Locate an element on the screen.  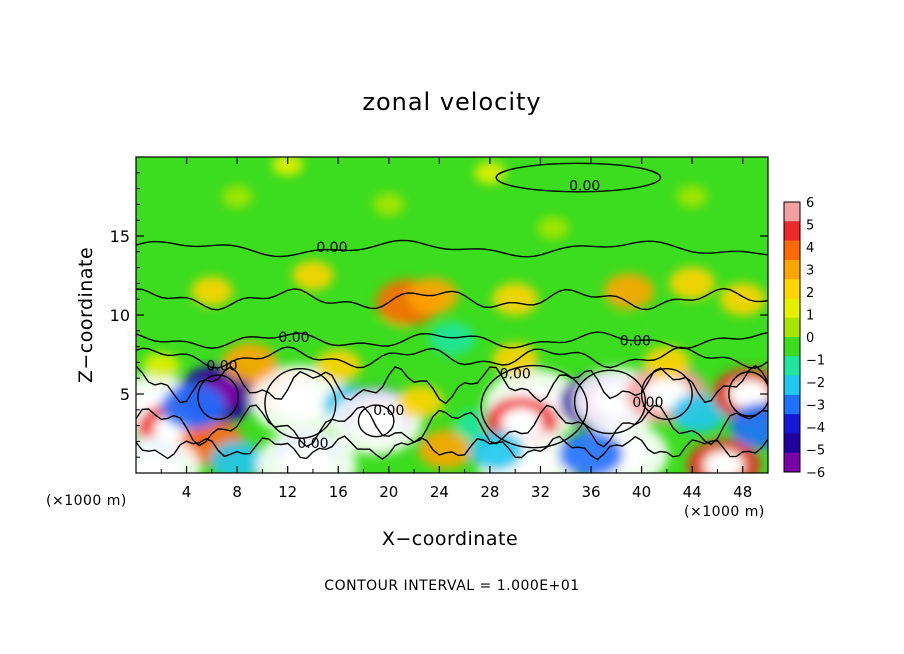
colorbar-label: 3 is located at coordinates (810, 271).